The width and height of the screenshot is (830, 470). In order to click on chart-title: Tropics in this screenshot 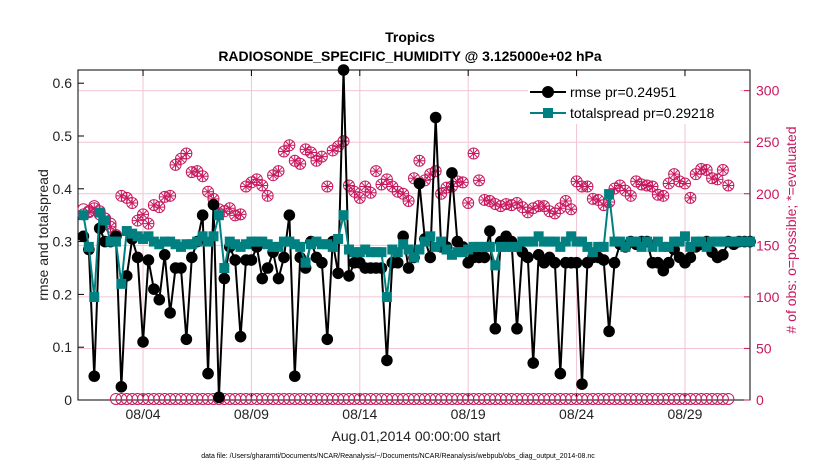, I will do `click(410, 37)`.